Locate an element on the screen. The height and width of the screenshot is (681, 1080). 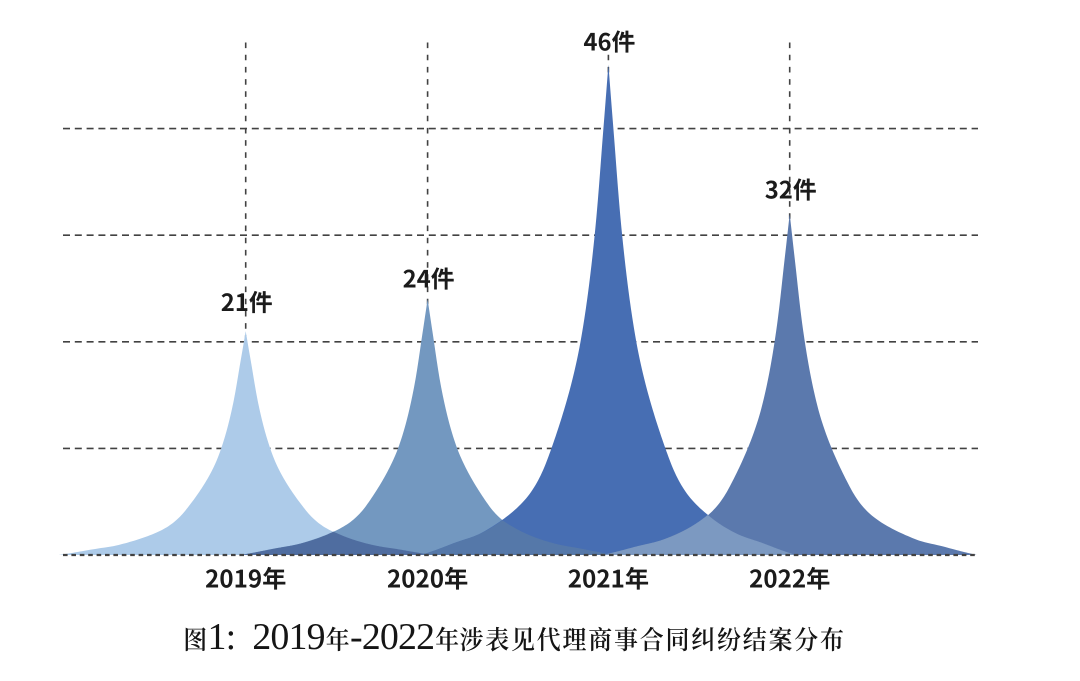
figure-caption-text is located at coordinates (514, 637).